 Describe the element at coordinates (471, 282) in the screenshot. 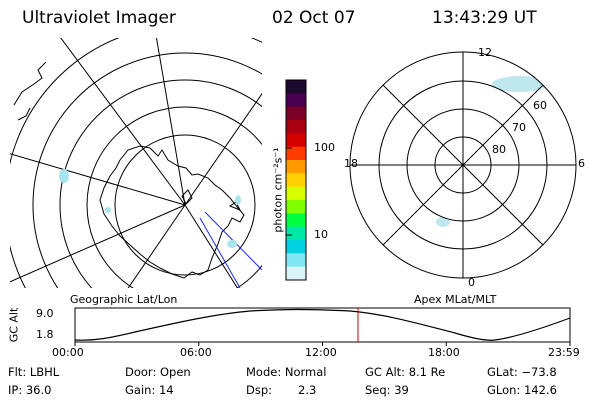

I see `mlt-label-0: 0` at that location.